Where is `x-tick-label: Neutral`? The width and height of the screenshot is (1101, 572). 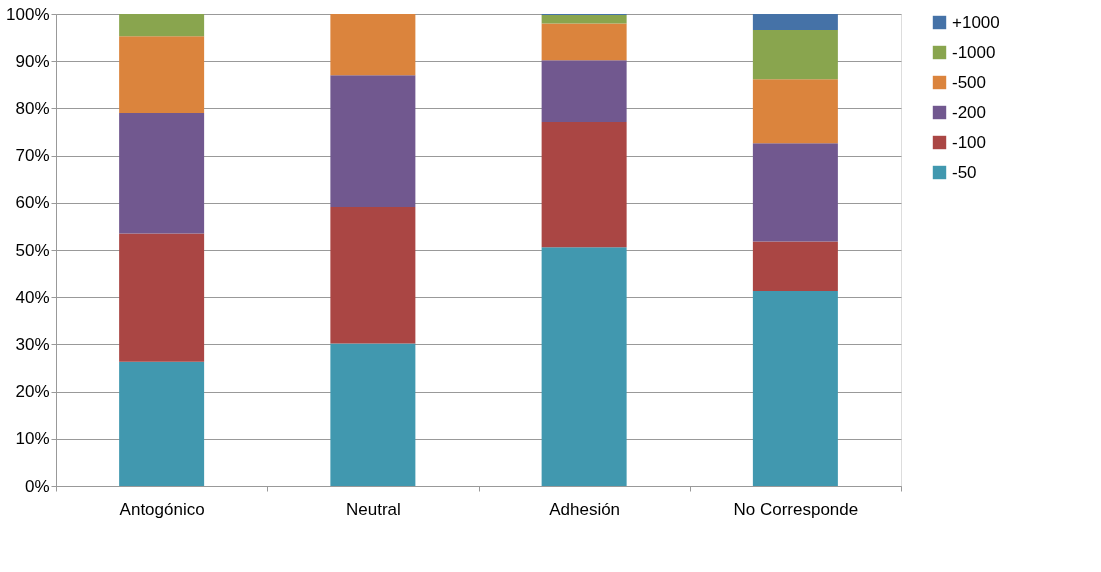
x-tick-label: Neutral is located at coordinates (373, 509).